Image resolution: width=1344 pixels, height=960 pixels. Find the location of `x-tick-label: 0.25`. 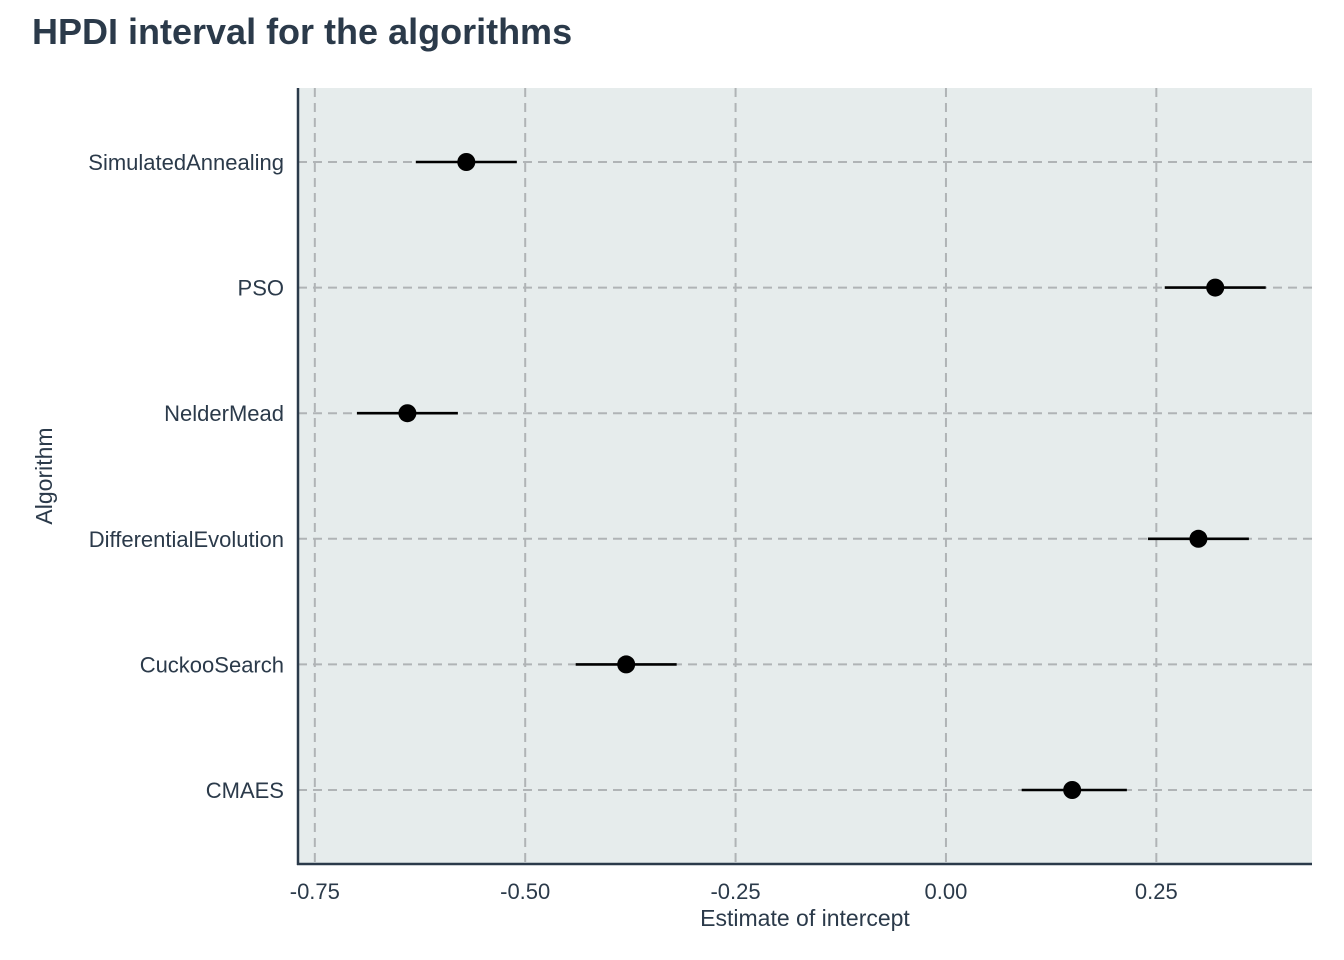

x-tick-label: 0.25 is located at coordinates (1156, 891).